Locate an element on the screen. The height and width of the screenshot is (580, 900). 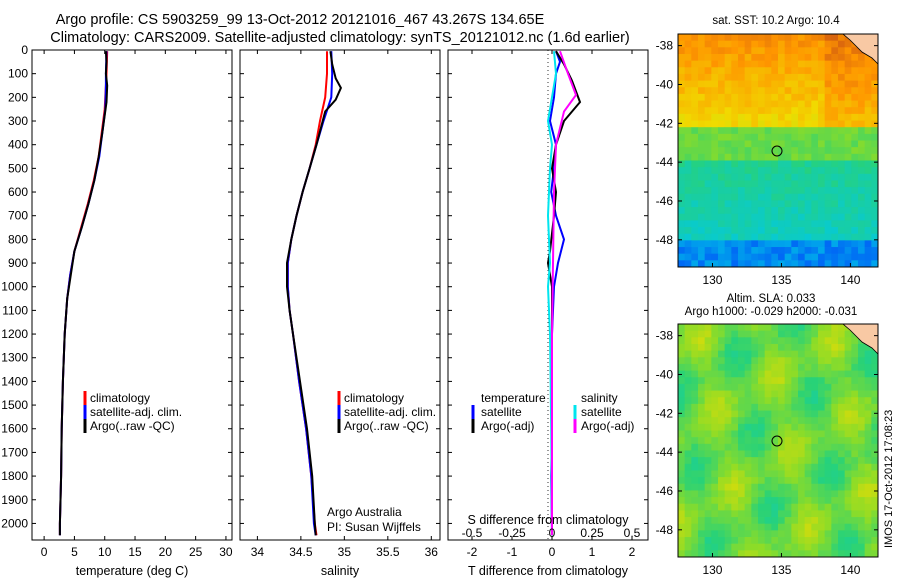
y-tick-label: -44 is located at coordinates (665, 162).